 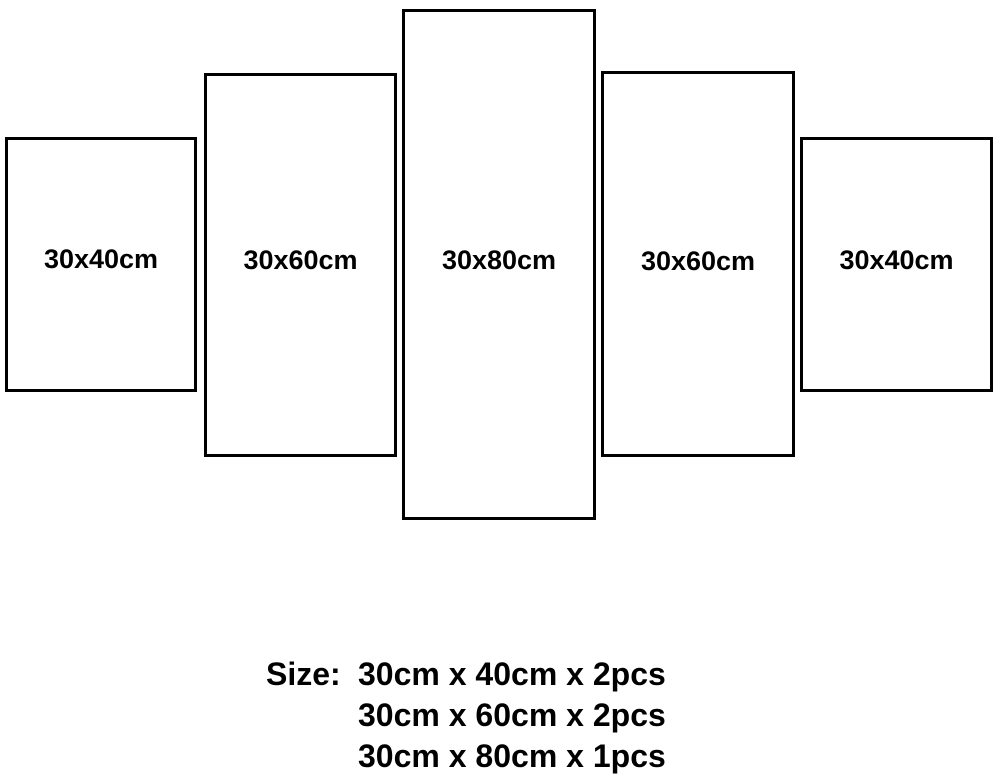 I want to click on size-line: 30cm x 40cm x 2pcs, so click(x=512, y=674).